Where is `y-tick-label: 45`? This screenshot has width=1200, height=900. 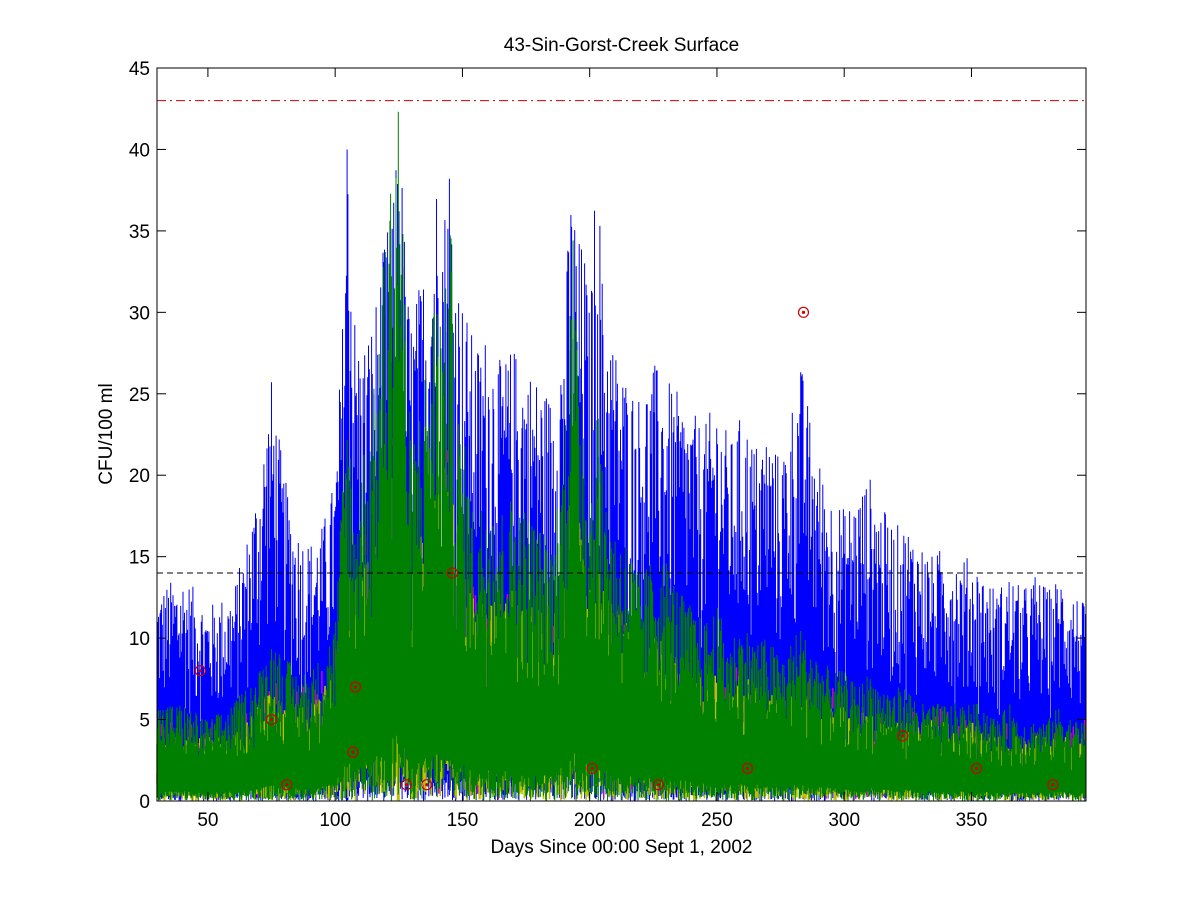
y-tick-label: 45 is located at coordinates (139, 69).